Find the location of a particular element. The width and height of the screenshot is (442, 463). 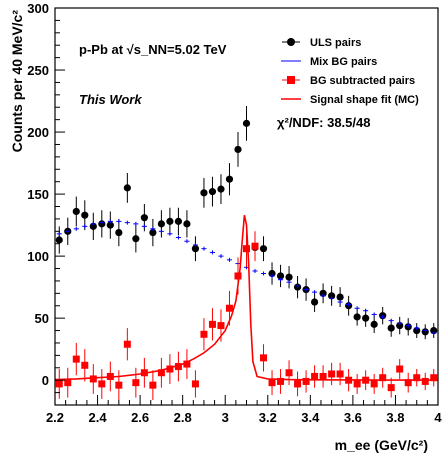

y-axis-title: Counts per 40 MeV/c² is located at coordinates (17, 81).